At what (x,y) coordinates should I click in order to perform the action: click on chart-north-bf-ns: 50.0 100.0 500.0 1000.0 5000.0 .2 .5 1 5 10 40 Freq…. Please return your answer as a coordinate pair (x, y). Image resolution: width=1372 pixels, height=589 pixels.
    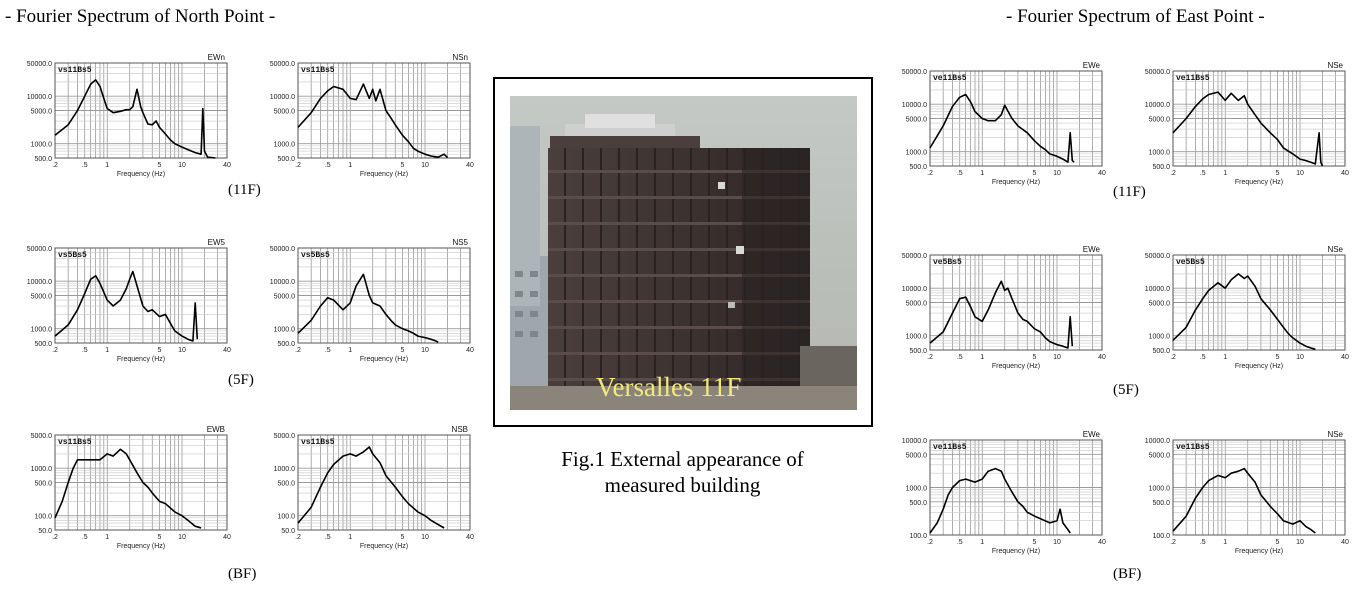
    Looking at the image, I should click on (361, 487).